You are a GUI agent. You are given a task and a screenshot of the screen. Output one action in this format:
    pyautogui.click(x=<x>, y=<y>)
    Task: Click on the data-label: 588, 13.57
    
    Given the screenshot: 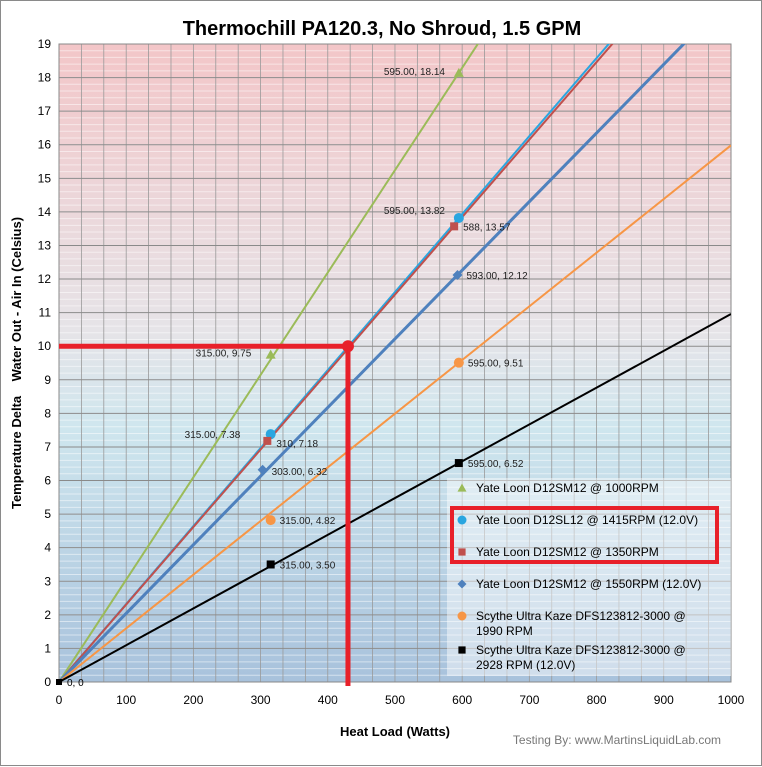 What is the action you would take?
    pyautogui.click(x=487, y=227)
    